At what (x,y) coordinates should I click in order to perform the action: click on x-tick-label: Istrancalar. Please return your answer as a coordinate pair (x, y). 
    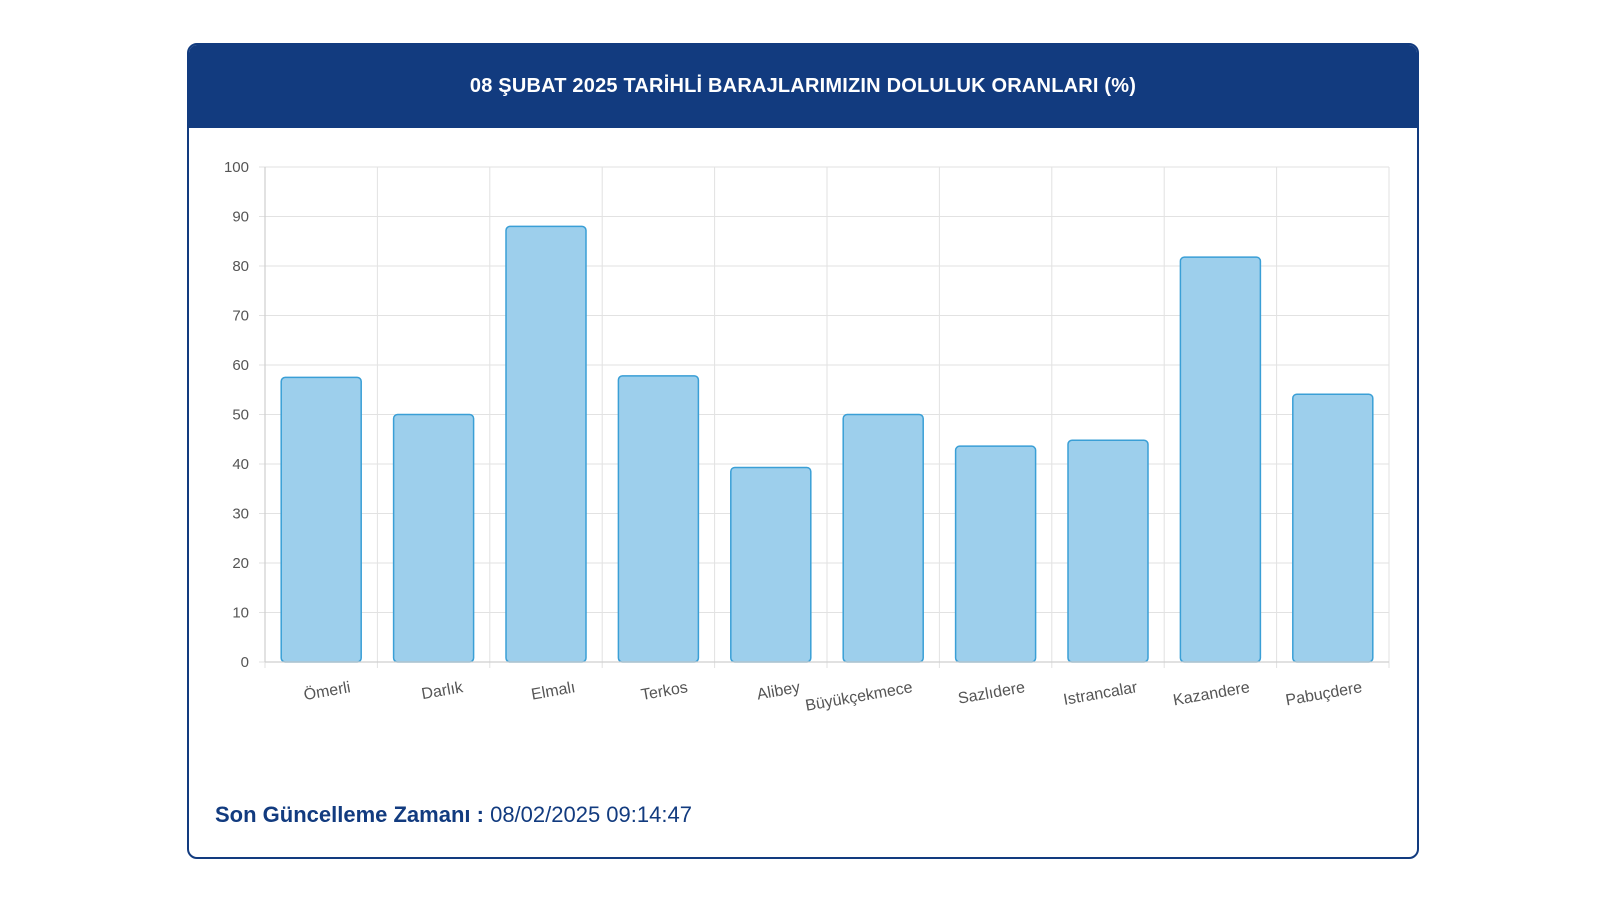
    Looking at the image, I should click on (1100, 694).